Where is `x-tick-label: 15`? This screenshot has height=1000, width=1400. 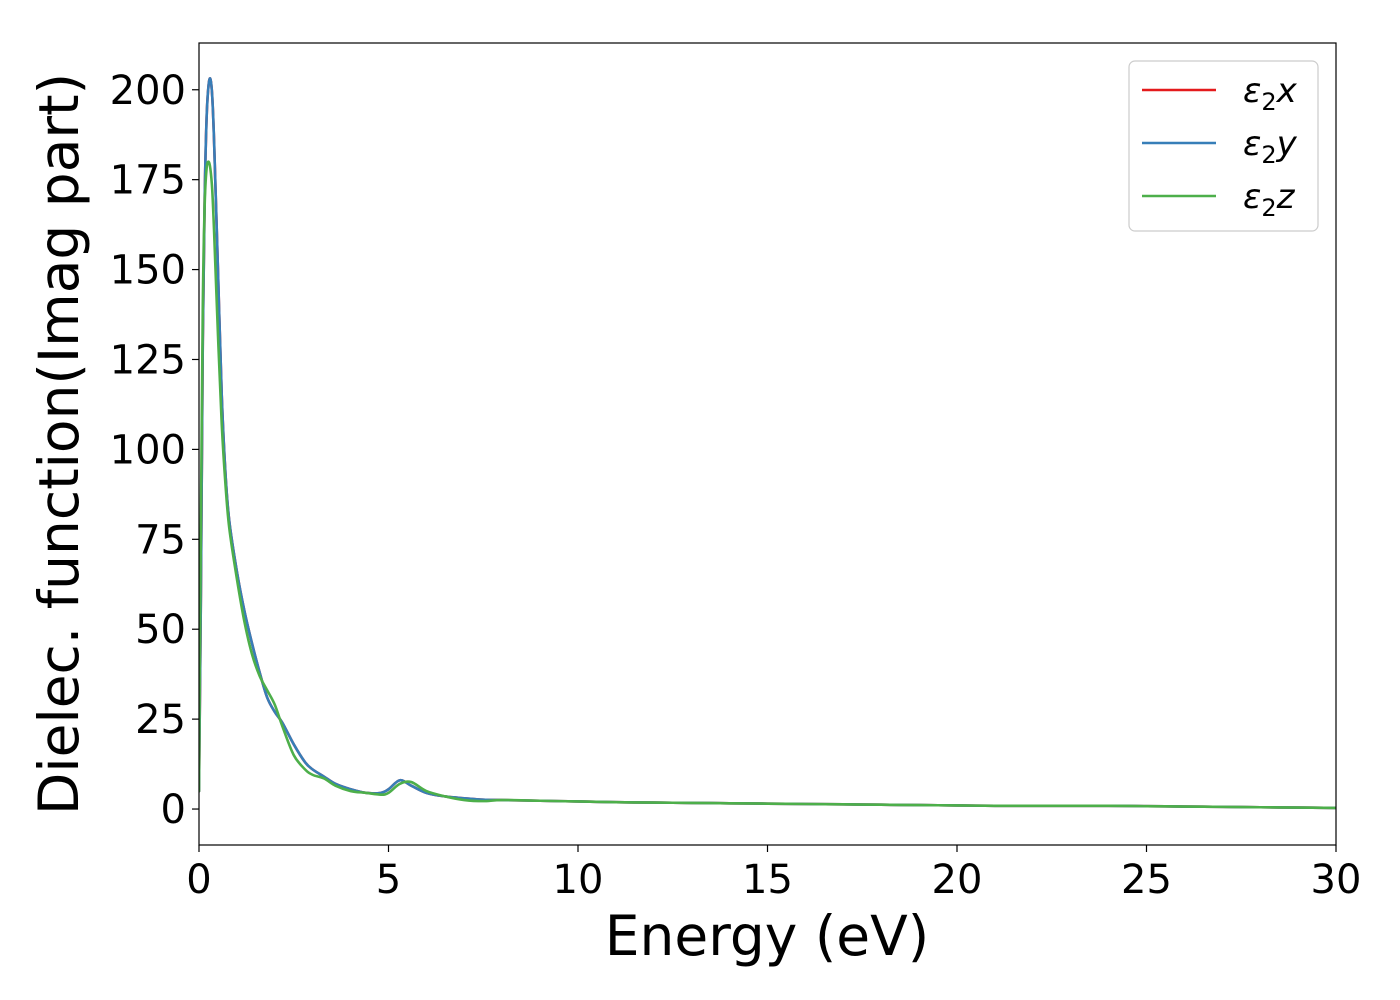 x-tick-label: 15 is located at coordinates (767, 880).